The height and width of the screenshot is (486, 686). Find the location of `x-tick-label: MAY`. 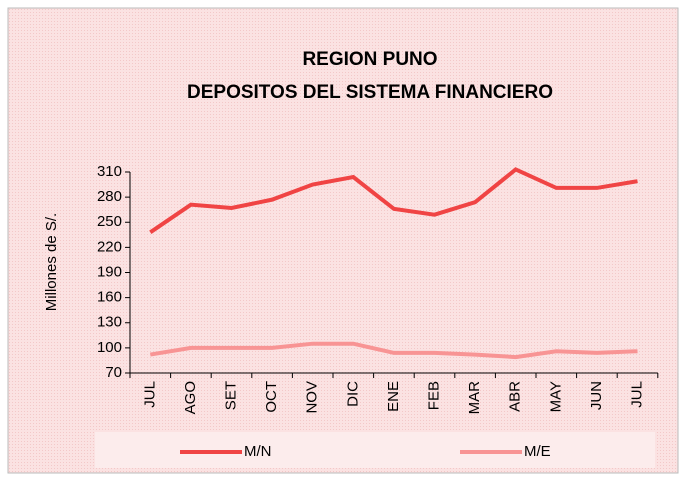

x-tick-label: MAY is located at coordinates (555, 396).